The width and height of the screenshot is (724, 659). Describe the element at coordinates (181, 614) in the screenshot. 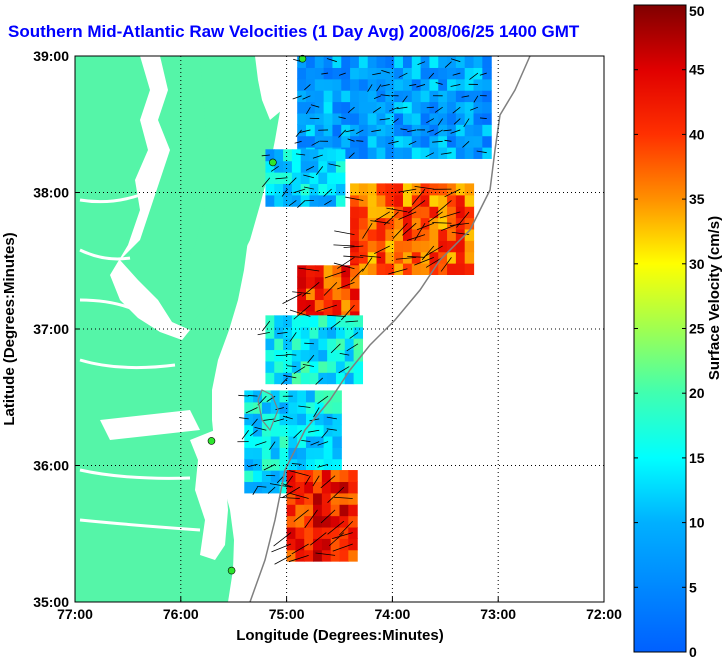

I see `x-tick-label: 76:00` at that location.